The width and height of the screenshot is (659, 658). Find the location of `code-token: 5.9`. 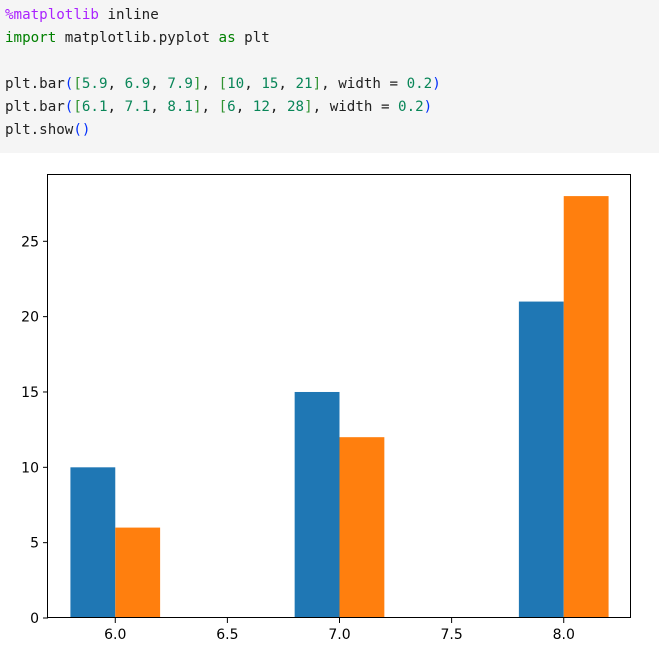

code-token: 5.9 is located at coordinates (94, 84).